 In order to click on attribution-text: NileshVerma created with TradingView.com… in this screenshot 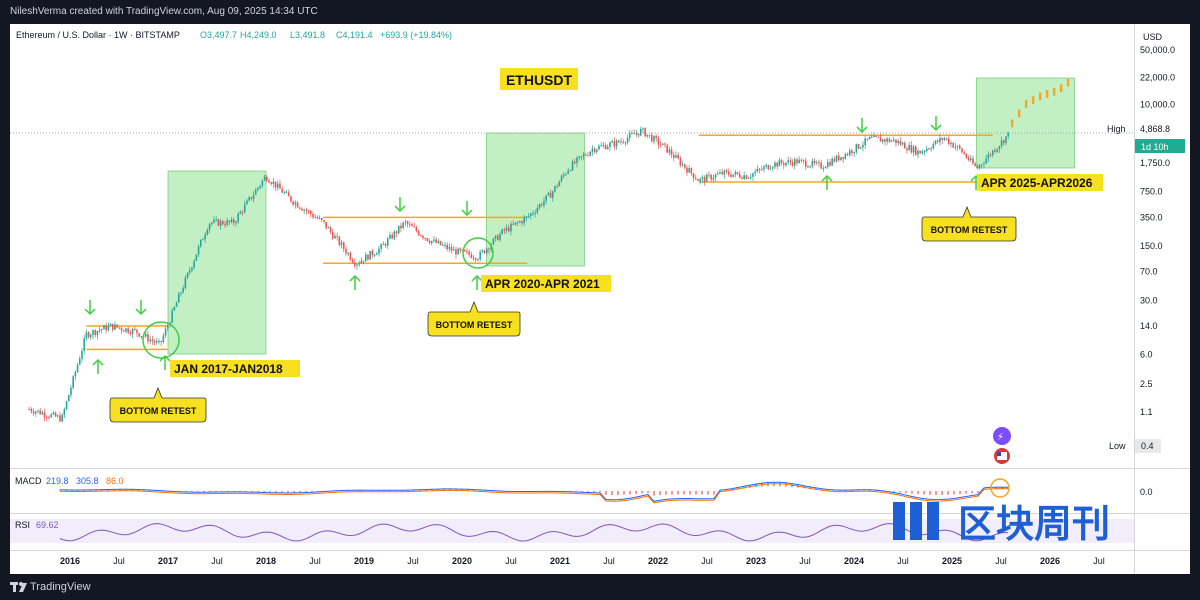, I will do `click(164, 11)`.